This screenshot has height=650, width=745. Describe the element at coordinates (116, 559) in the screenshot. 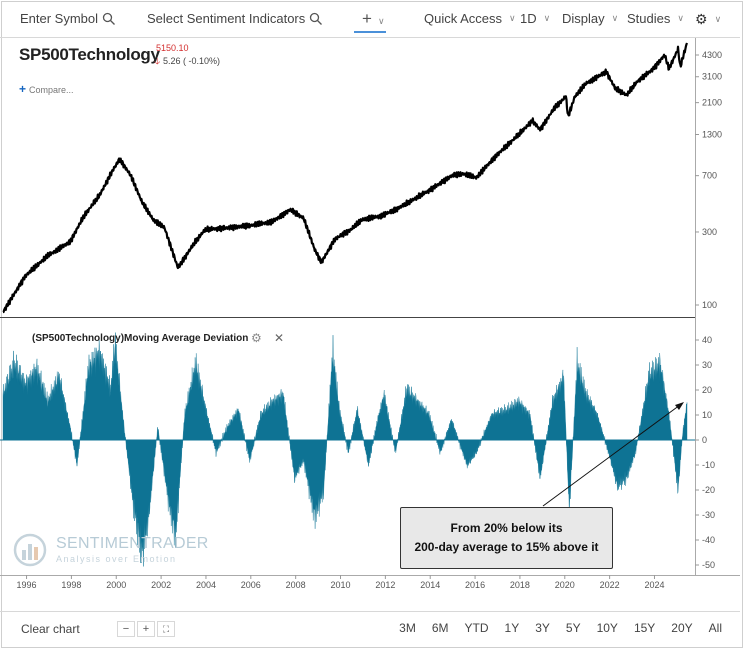

I see `logo-tagline: Analysis over Emotion` at that location.